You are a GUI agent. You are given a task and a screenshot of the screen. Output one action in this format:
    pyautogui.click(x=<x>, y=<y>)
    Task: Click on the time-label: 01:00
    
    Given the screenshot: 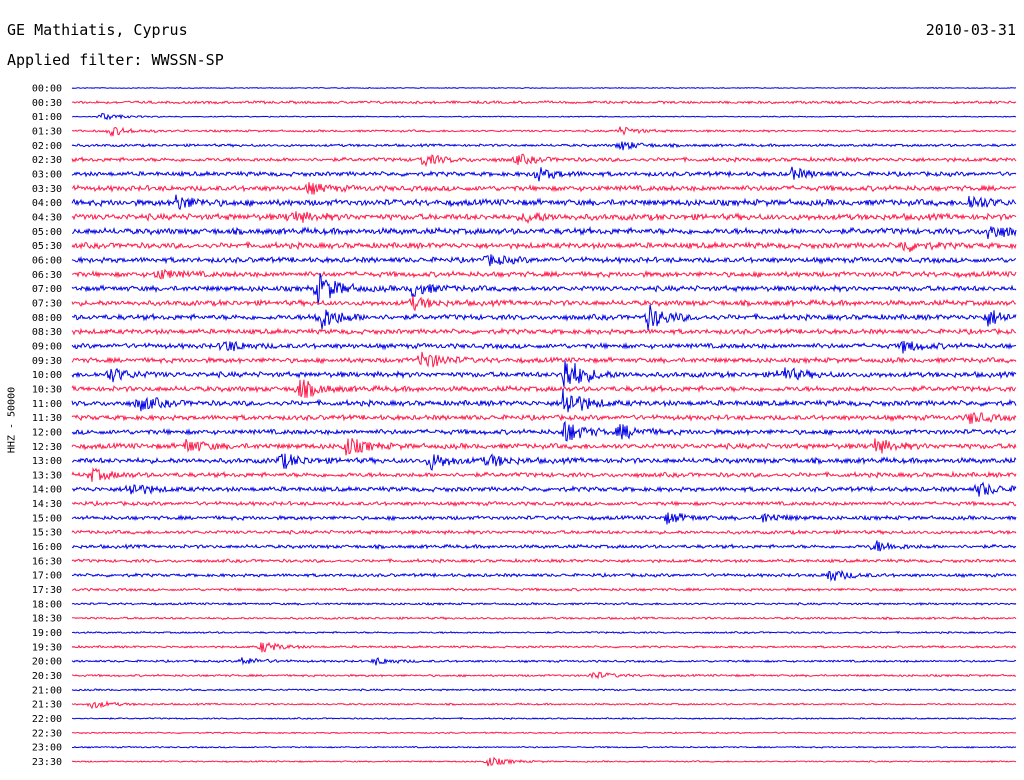 What is the action you would take?
    pyautogui.click(x=47, y=117)
    